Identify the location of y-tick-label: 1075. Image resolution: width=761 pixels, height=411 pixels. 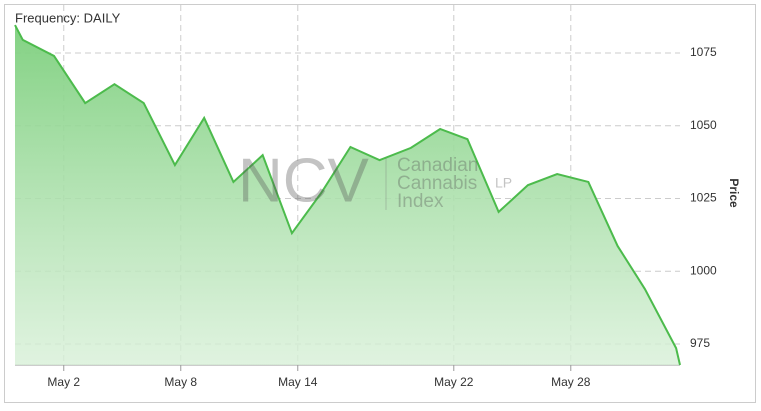
(703, 52).